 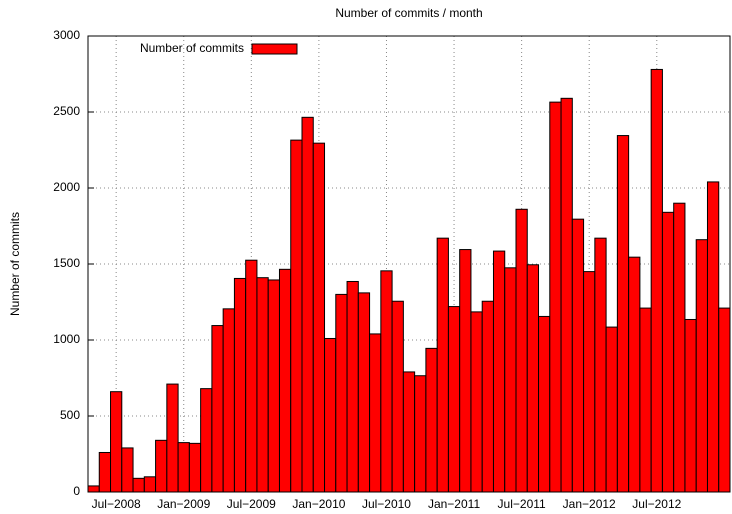 What do you see at coordinates (454, 504) in the screenshot?
I see `x-tick-label: Jan−2011` at bounding box center [454, 504].